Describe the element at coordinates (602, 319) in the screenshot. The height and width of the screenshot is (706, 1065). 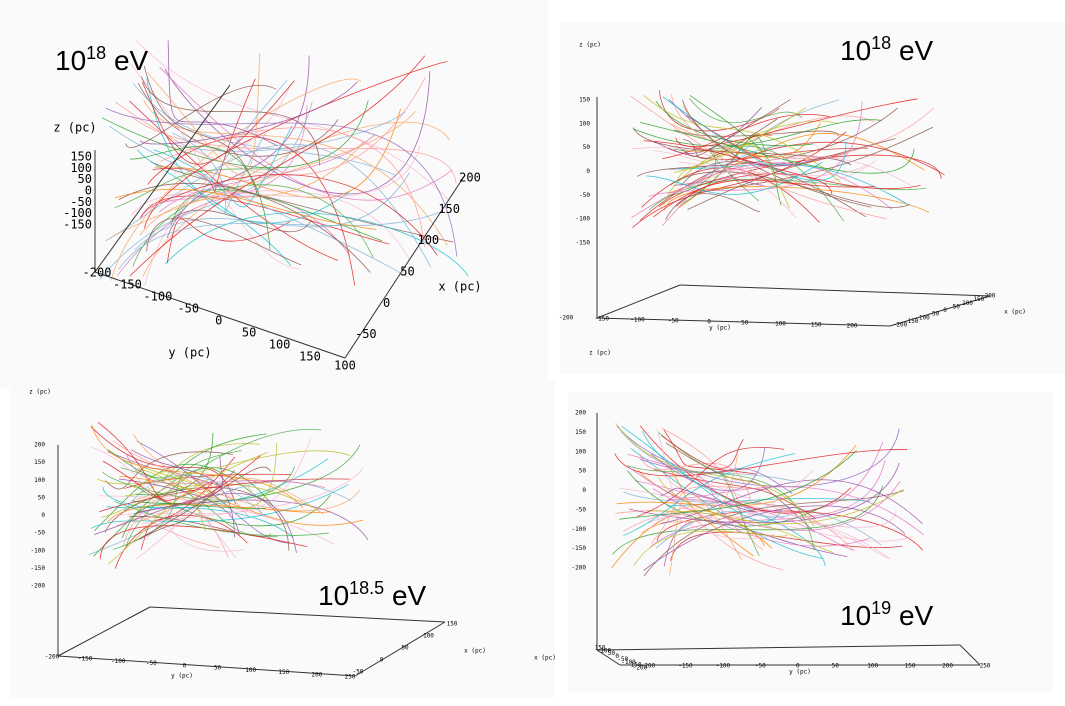
I see `y-tick-label: -150` at that location.